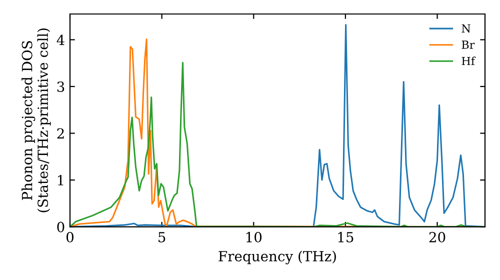  Describe the element at coordinates (254, 237) in the screenshot. I see `x-tick-label: 10` at that location.